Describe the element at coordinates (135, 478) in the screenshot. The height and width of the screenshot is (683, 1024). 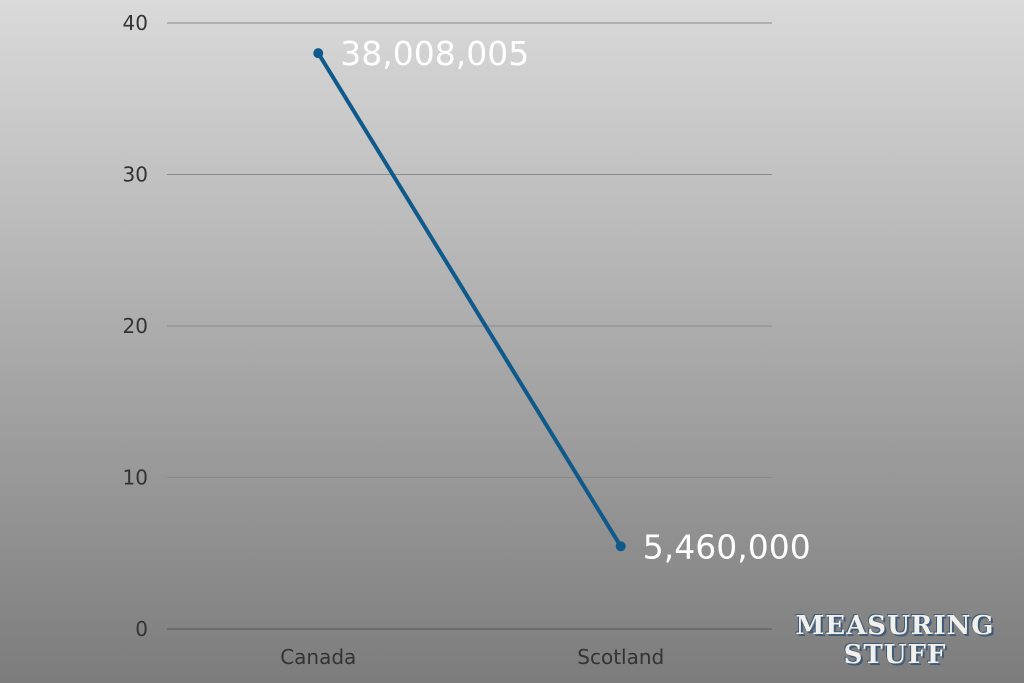
I see `y-tick-label: 10` at that location.